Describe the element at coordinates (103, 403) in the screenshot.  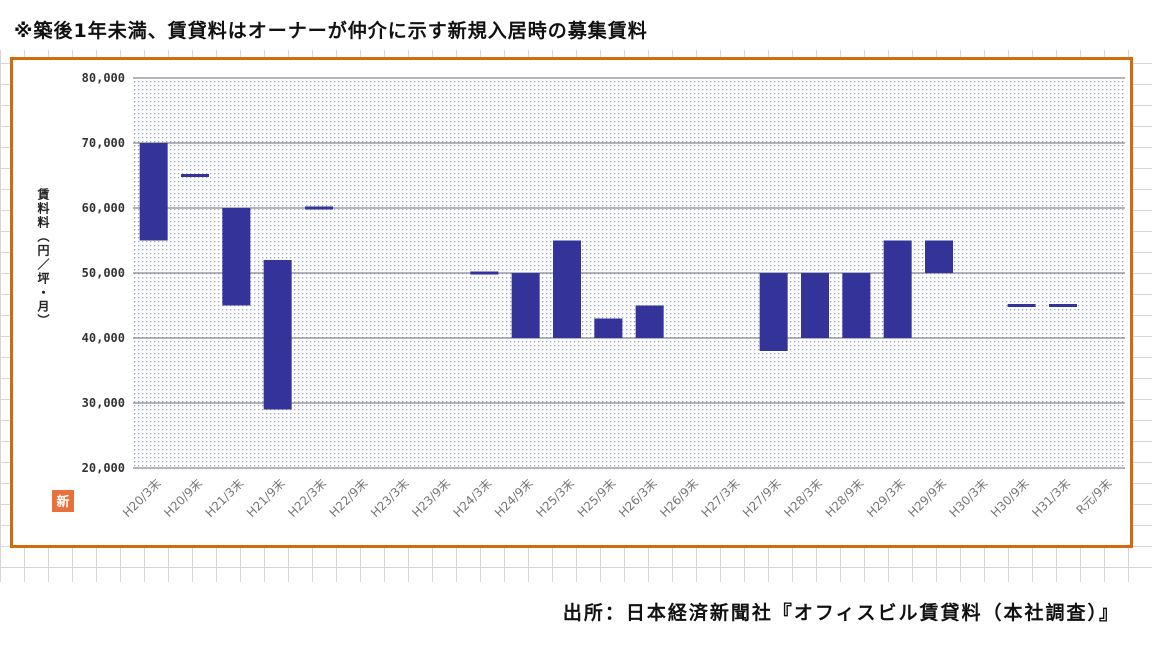
I see `y-tick-label: 30,000` at that location.